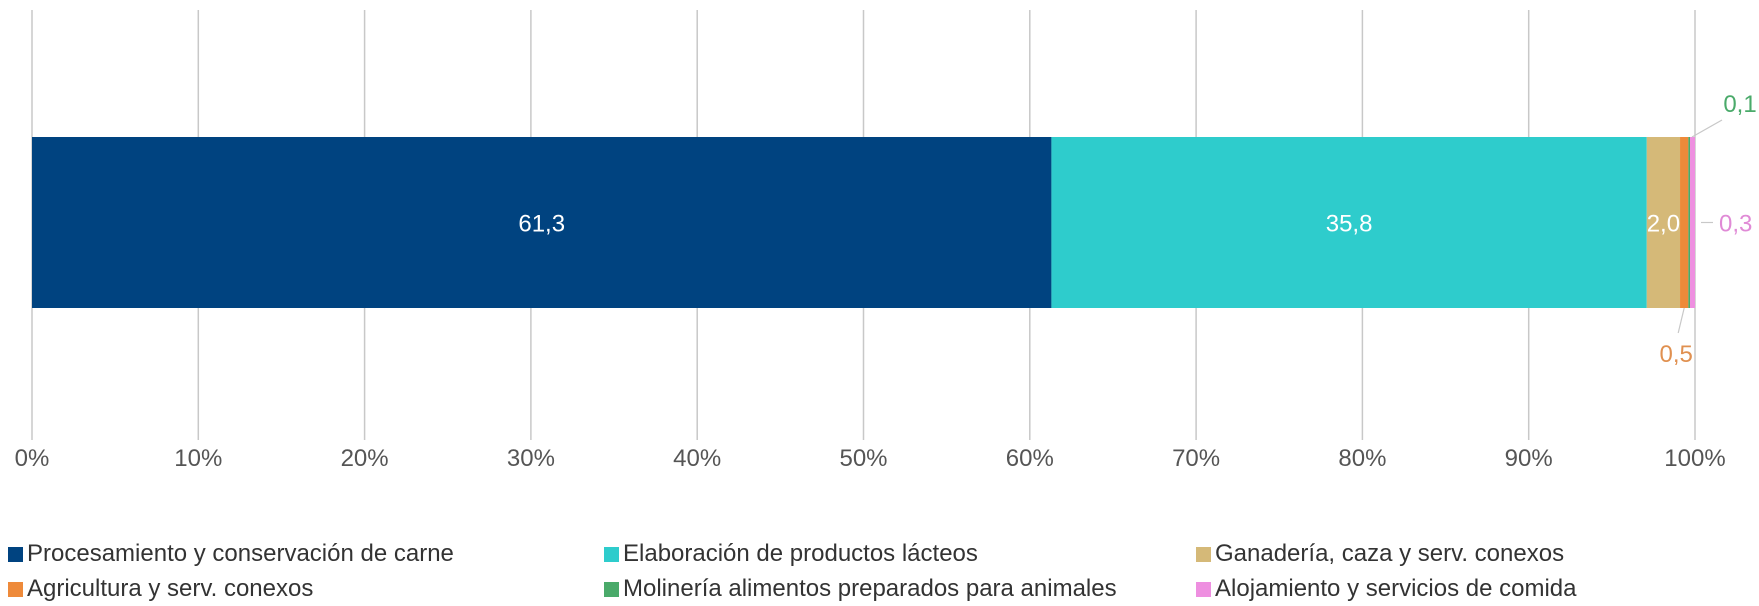 This screenshot has height=606, width=1759. What do you see at coordinates (531, 458) in the screenshot?
I see `x-tick-label: 30%` at bounding box center [531, 458].